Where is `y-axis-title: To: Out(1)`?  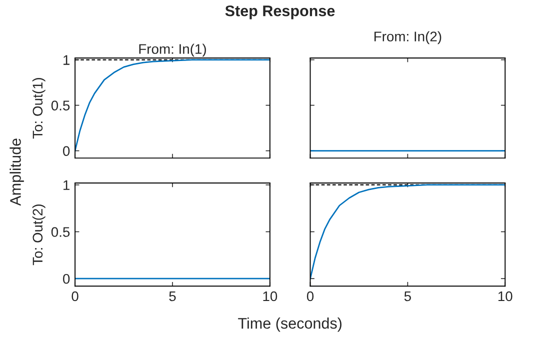
y-axis-title: To: Out(1) is located at coordinates (39, 108).